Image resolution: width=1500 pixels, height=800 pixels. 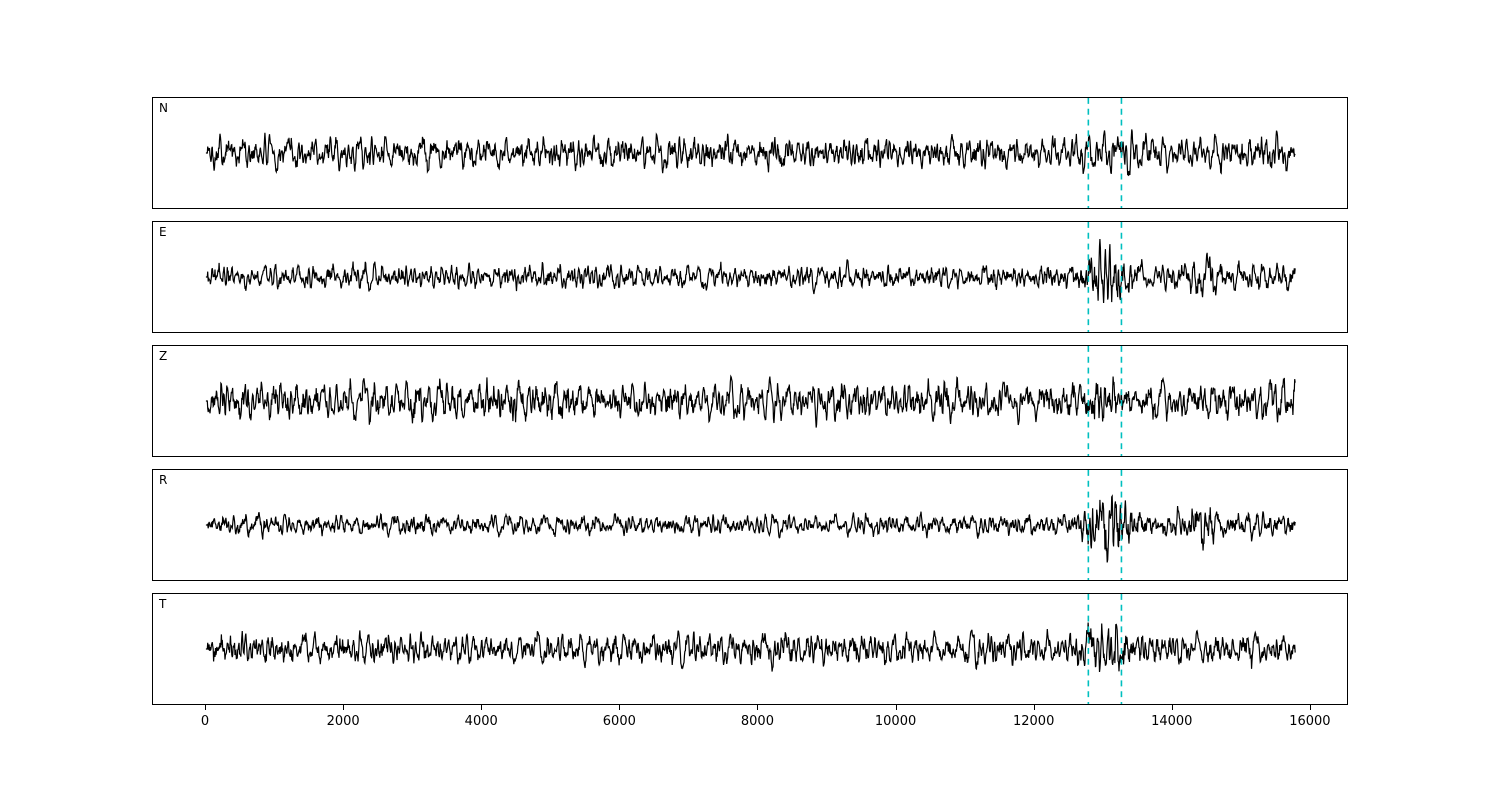 What do you see at coordinates (1172, 721) in the screenshot?
I see `x-tick-label: 14000` at bounding box center [1172, 721].